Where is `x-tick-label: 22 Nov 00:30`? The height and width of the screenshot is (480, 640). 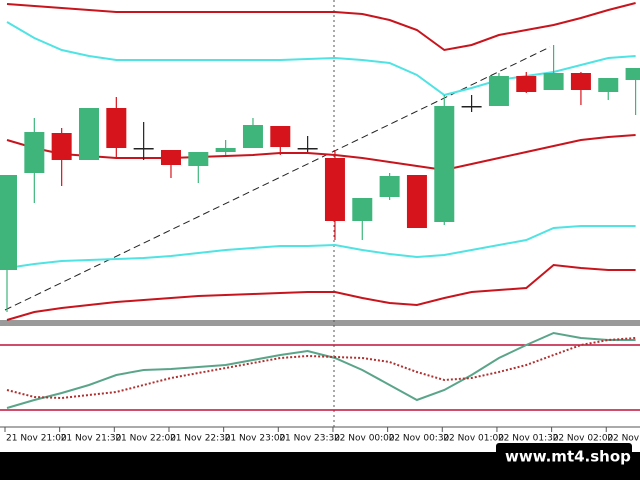
x-tick-label: 22 Nov 00:30 is located at coordinates (419, 439).